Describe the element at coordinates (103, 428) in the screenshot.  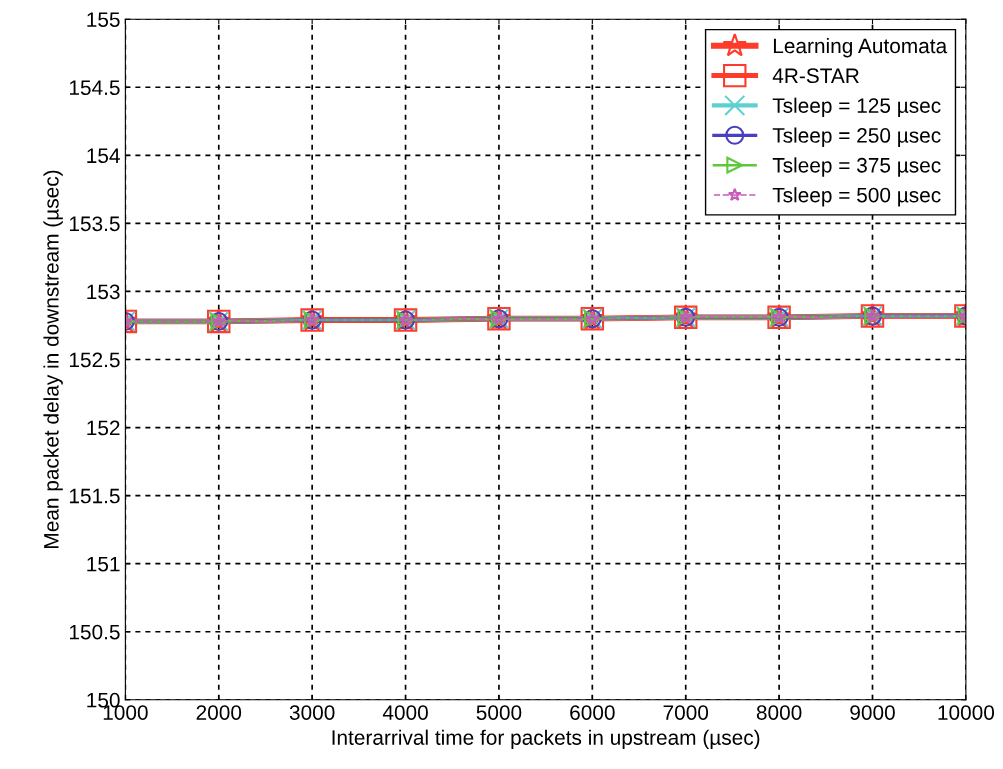
I see `y-tick-label: 152` at that location.